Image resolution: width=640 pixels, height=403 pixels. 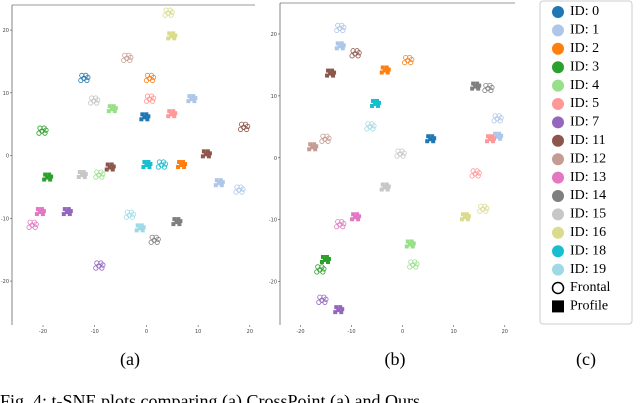 What do you see at coordinates (250, 332) in the screenshot?
I see `x-tick-label: 20` at bounding box center [250, 332].